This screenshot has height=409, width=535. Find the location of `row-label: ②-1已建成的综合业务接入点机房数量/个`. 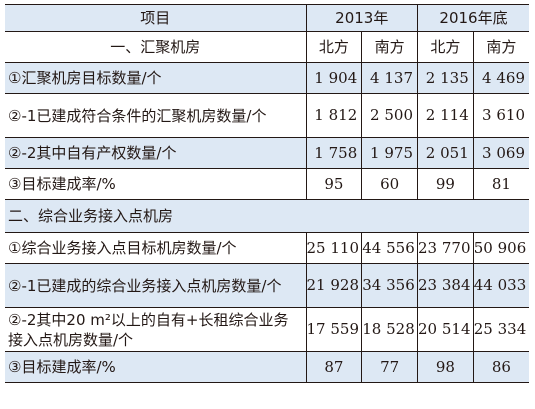

row-label: ②-1已建成的综合业务接入点机房数量/个 is located at coordinates (156, 285).